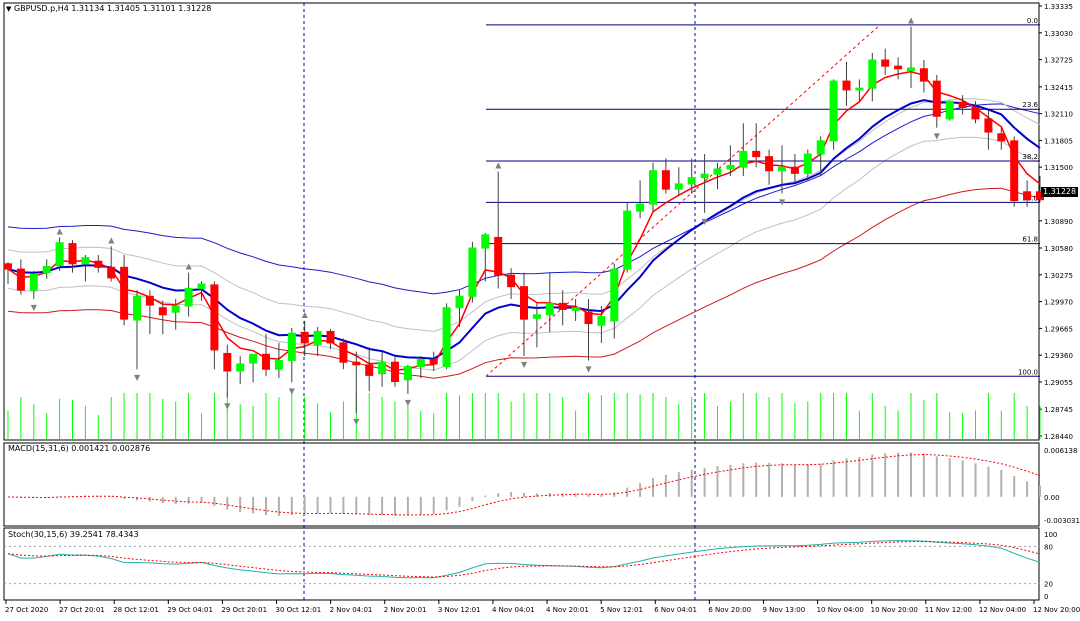 This screenshot has width=1080, height=621. I want to click on price-tick-label: 1.32415, so click(1058, 88).